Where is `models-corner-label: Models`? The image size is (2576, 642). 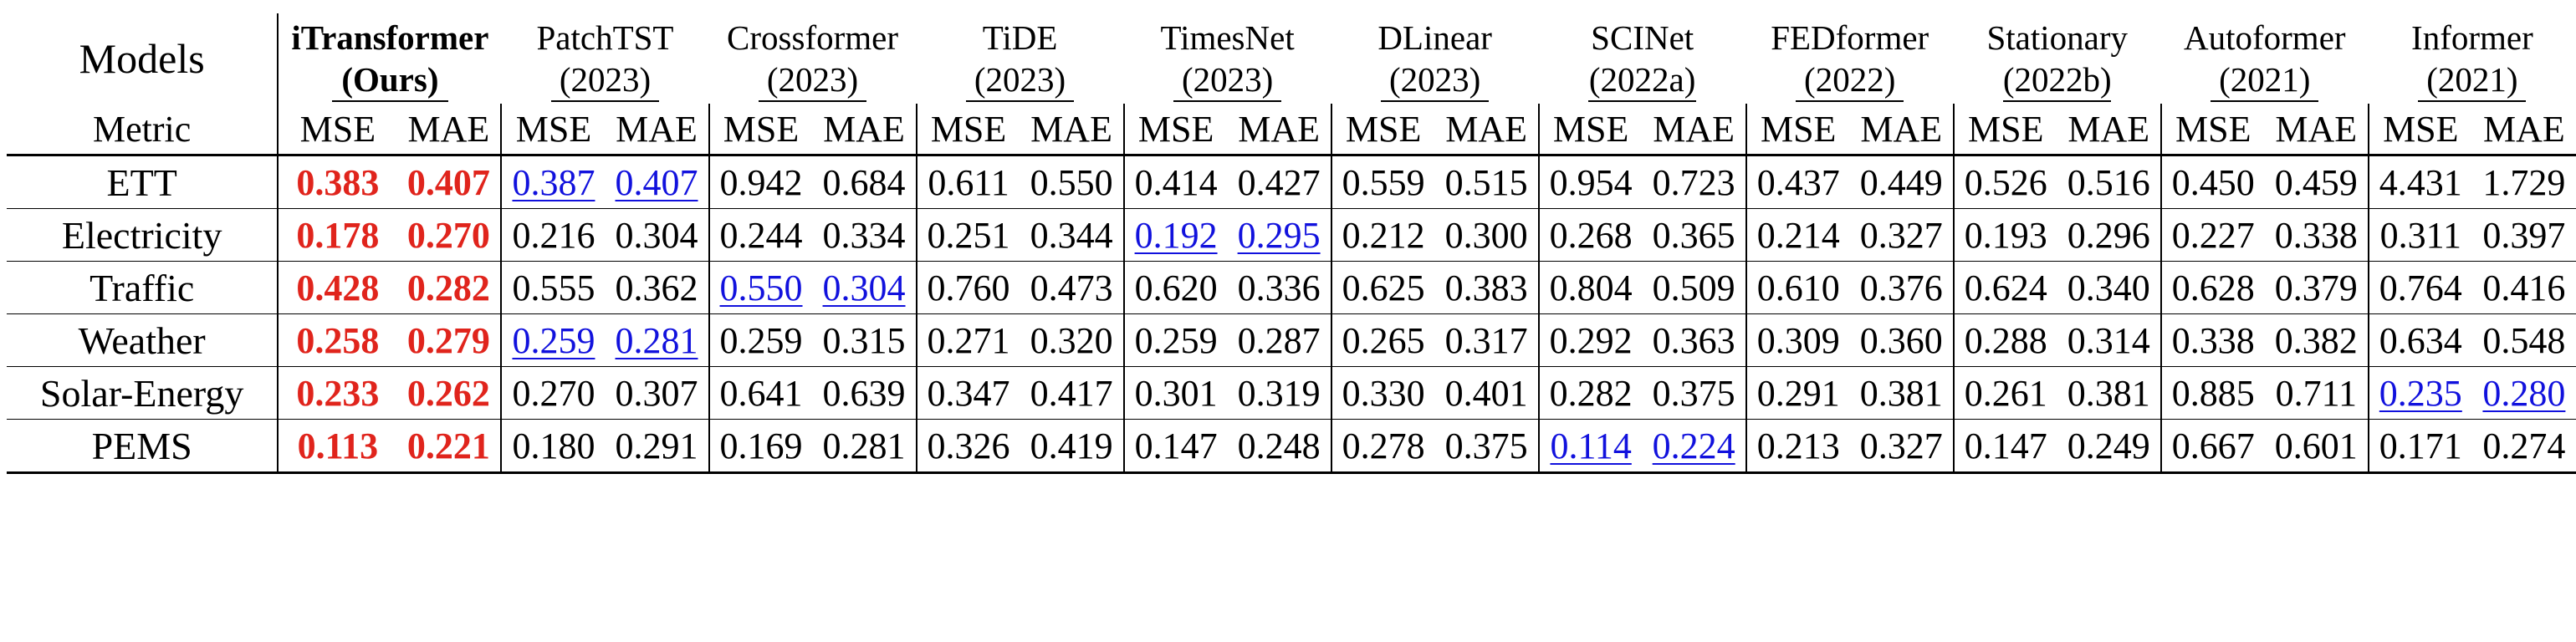
models-corner-label: Models is located at coordinates (143, 58).